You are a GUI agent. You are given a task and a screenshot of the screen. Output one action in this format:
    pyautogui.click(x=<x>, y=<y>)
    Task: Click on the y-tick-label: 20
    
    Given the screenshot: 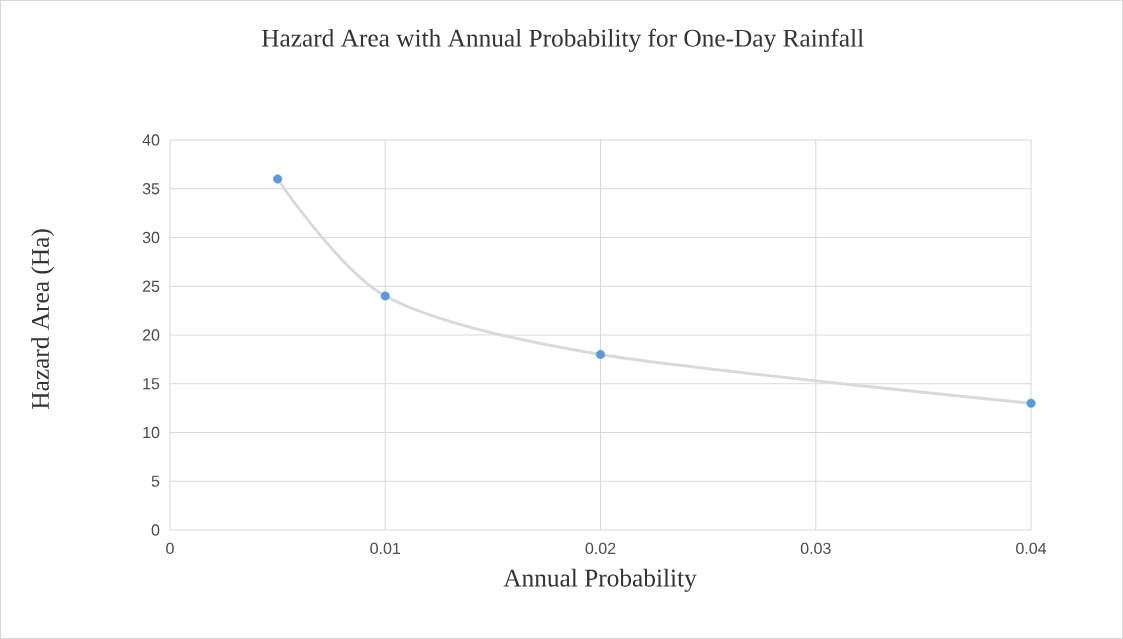 What is the action you would take?
    pyautogui.click(x=151, y=335)
    